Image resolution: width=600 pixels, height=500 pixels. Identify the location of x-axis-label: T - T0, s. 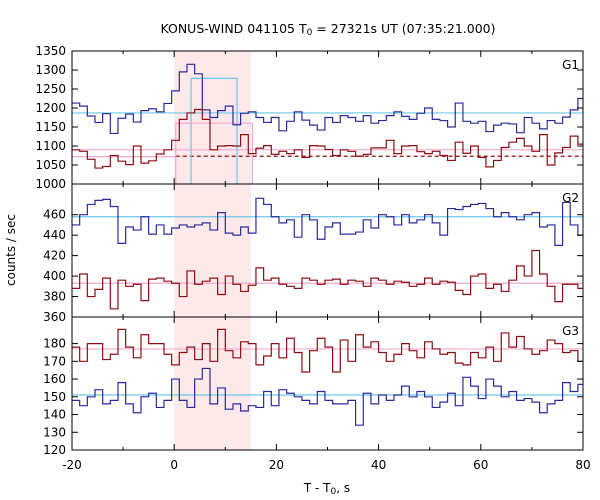
(326, 489).